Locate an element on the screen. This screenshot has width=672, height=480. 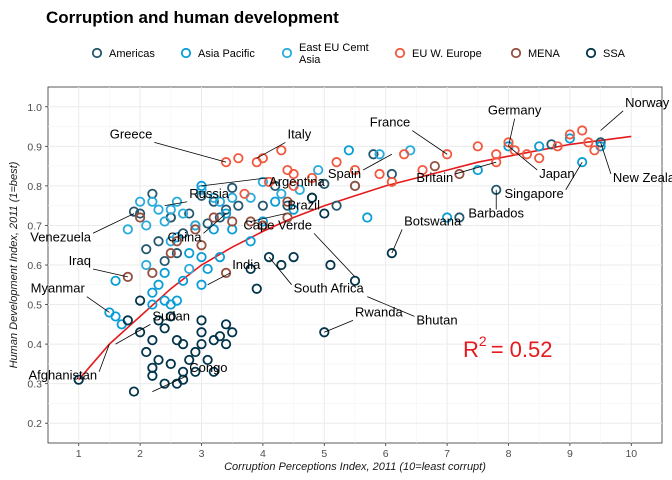
x-tick-label: 10 is located at coordinates (631, 454).